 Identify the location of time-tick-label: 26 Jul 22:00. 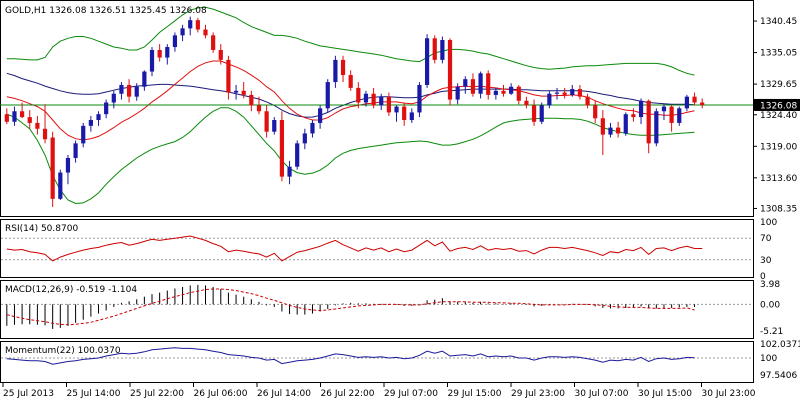
(348, 394).